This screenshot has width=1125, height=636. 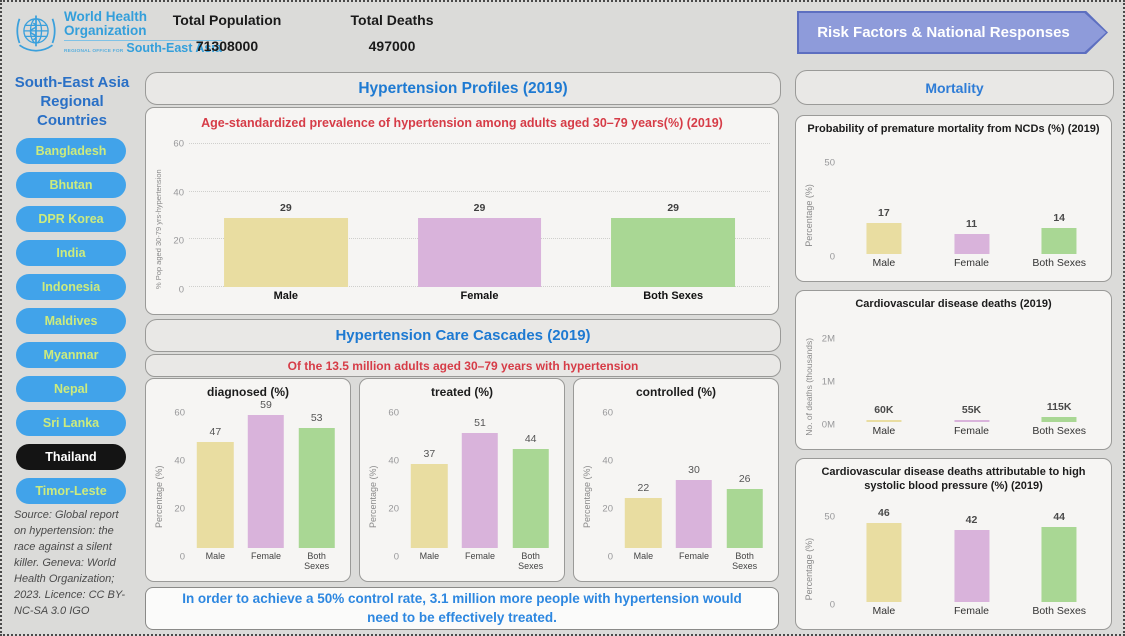 What do you see at coordinates (71, 287) in the screenshot?
I see `sidebar-item-indonesia: Indonesia` at bounding box center [71, 287].